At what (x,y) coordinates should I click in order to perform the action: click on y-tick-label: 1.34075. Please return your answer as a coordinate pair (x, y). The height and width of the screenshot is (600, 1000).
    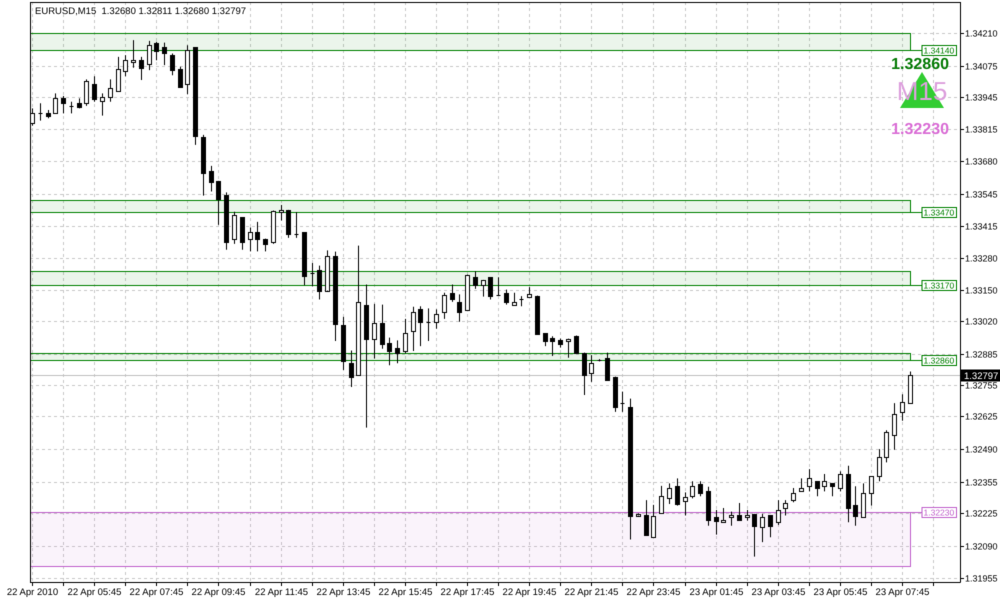
    Looking at the image, I should click on (981, 67).